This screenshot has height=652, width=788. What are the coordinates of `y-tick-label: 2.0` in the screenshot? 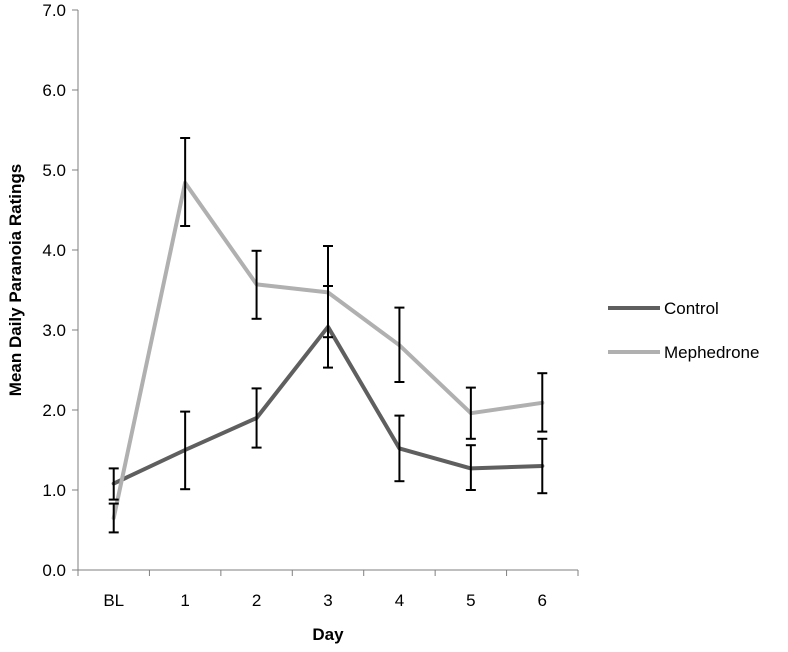 It's located at (54, 410).